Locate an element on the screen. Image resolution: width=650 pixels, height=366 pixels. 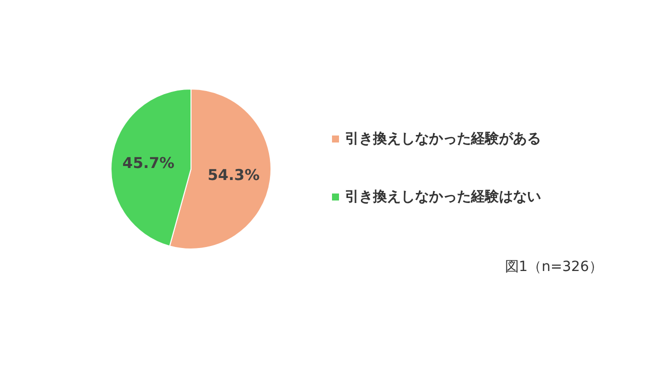
data-label: 54.3% is located at coordinates (234, 175).